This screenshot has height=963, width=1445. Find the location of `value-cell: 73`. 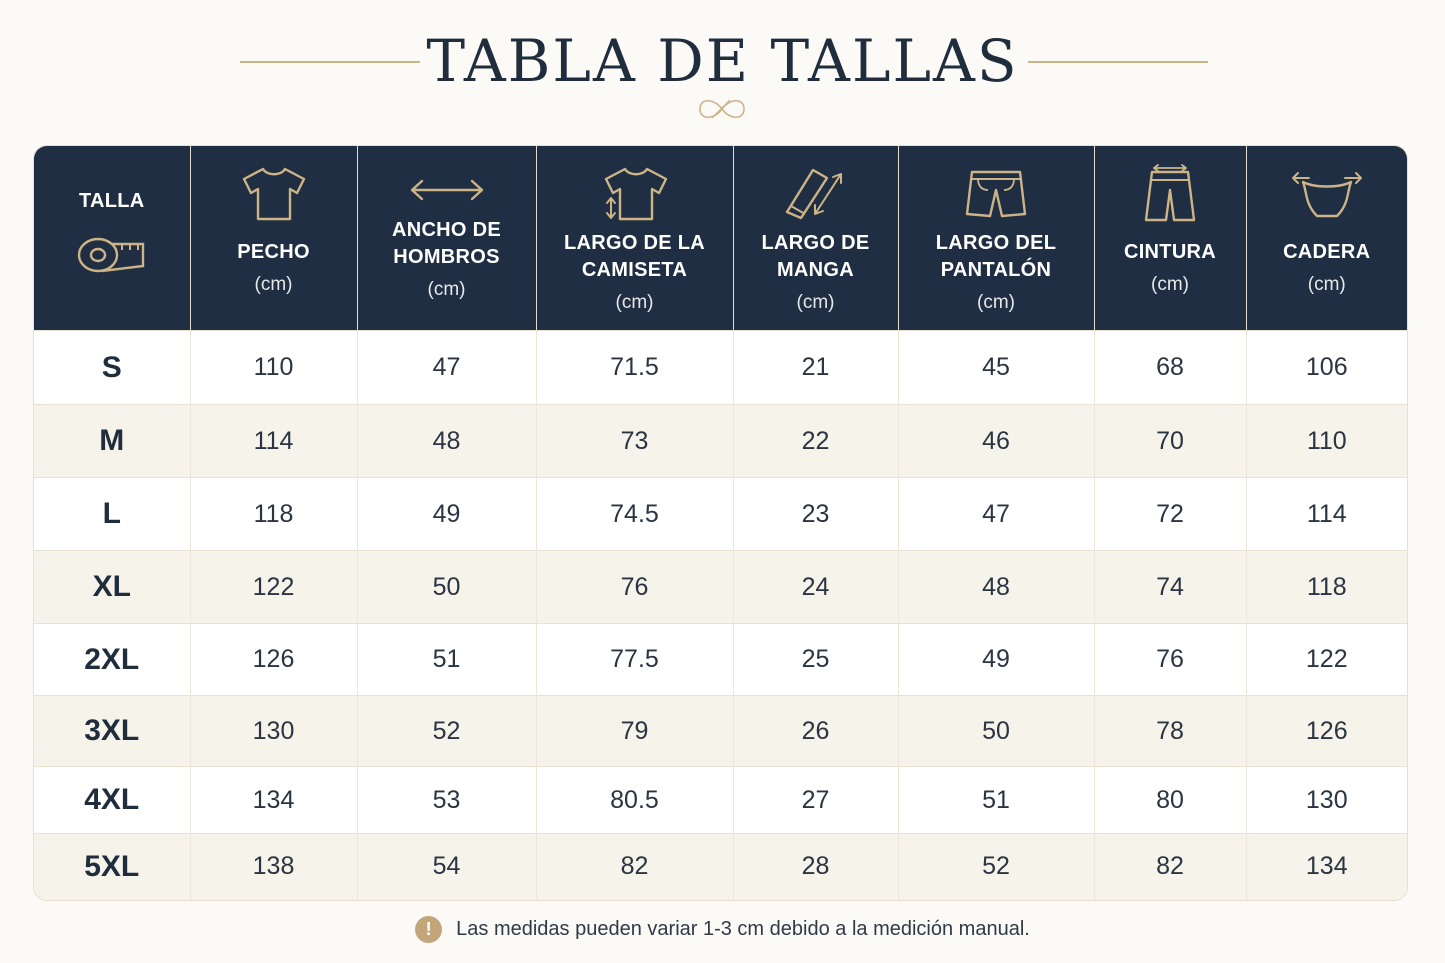

value-cell: 73 is located at coordinates (635, 441).